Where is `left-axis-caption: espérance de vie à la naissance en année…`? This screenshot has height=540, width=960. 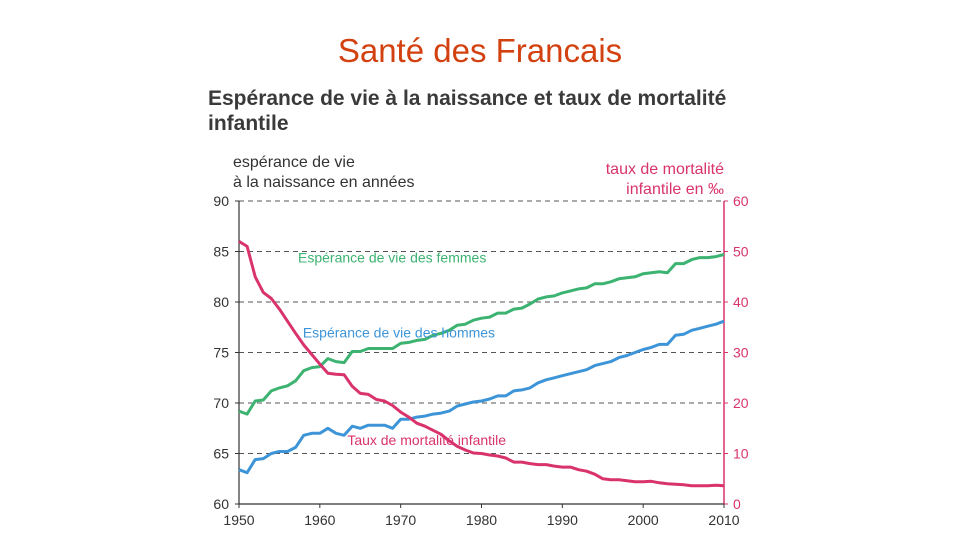 left-axis-caption: espérance de vie à la naissance en année… is located at coordinates (323, 173).